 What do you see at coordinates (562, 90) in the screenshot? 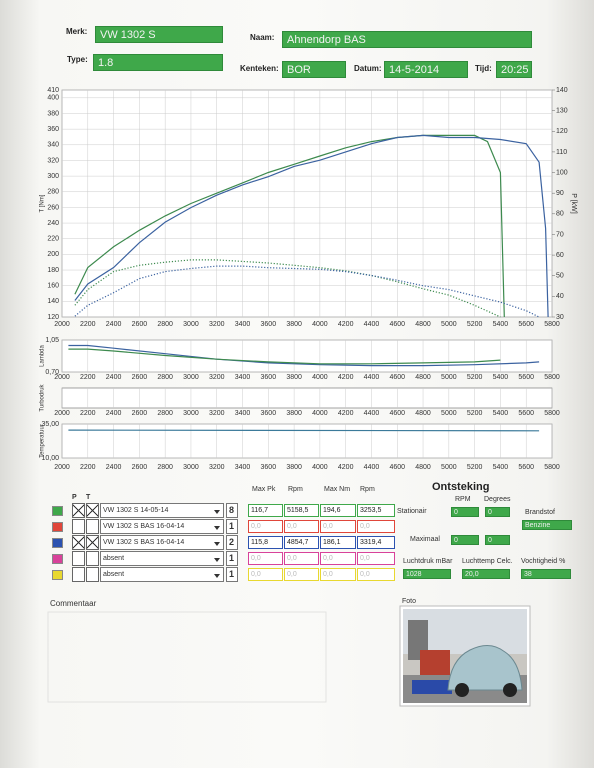
I see `y2-tick-label: 140` at bounding box center [562, 90].